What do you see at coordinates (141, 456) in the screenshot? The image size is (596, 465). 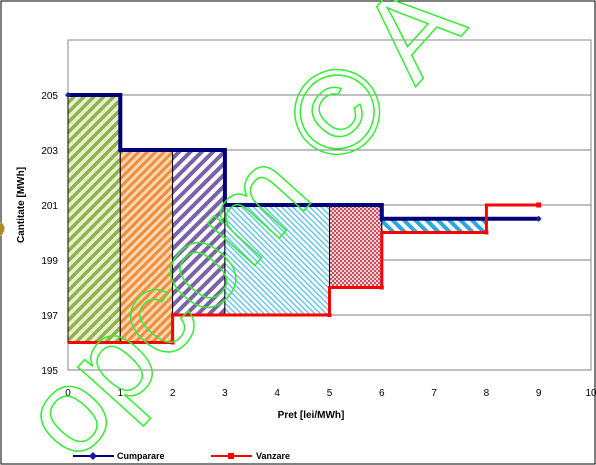 I see `legend-label-cumparare: Cumparare` at bounding box center [141, 456].